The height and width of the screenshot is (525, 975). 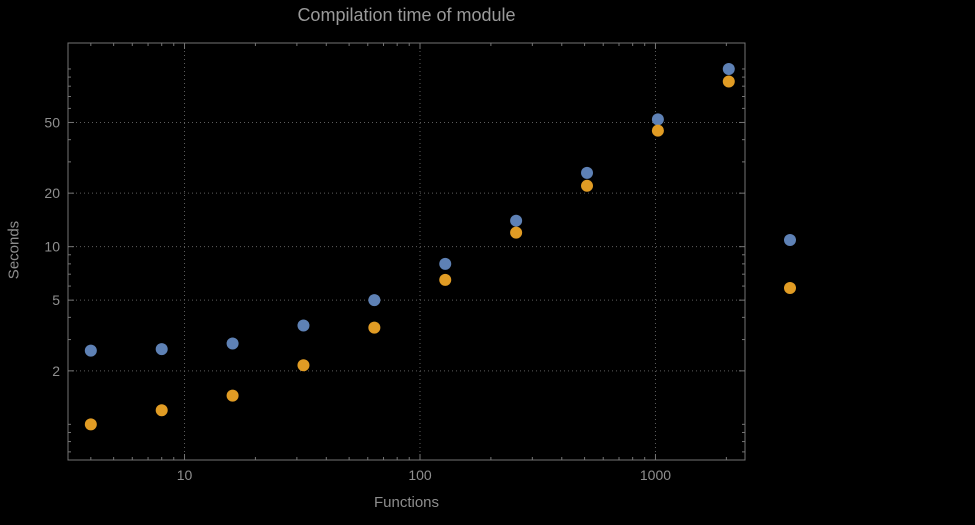 I want to click on x-tick-label: 10, so click(x=185, y=475).